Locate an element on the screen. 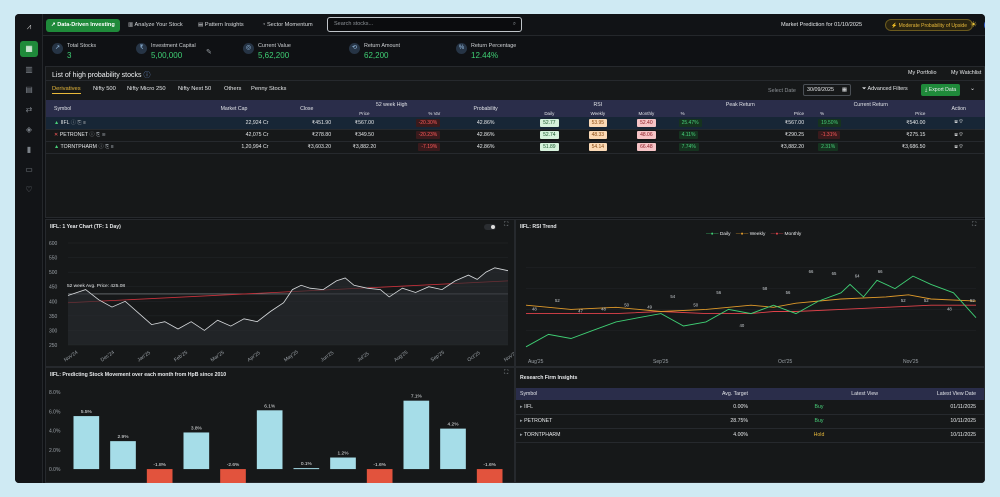 The width and height of the screenshot is (1000, 497). export-data-button: ⤓ Export Data is located at coordinates (941, 90).